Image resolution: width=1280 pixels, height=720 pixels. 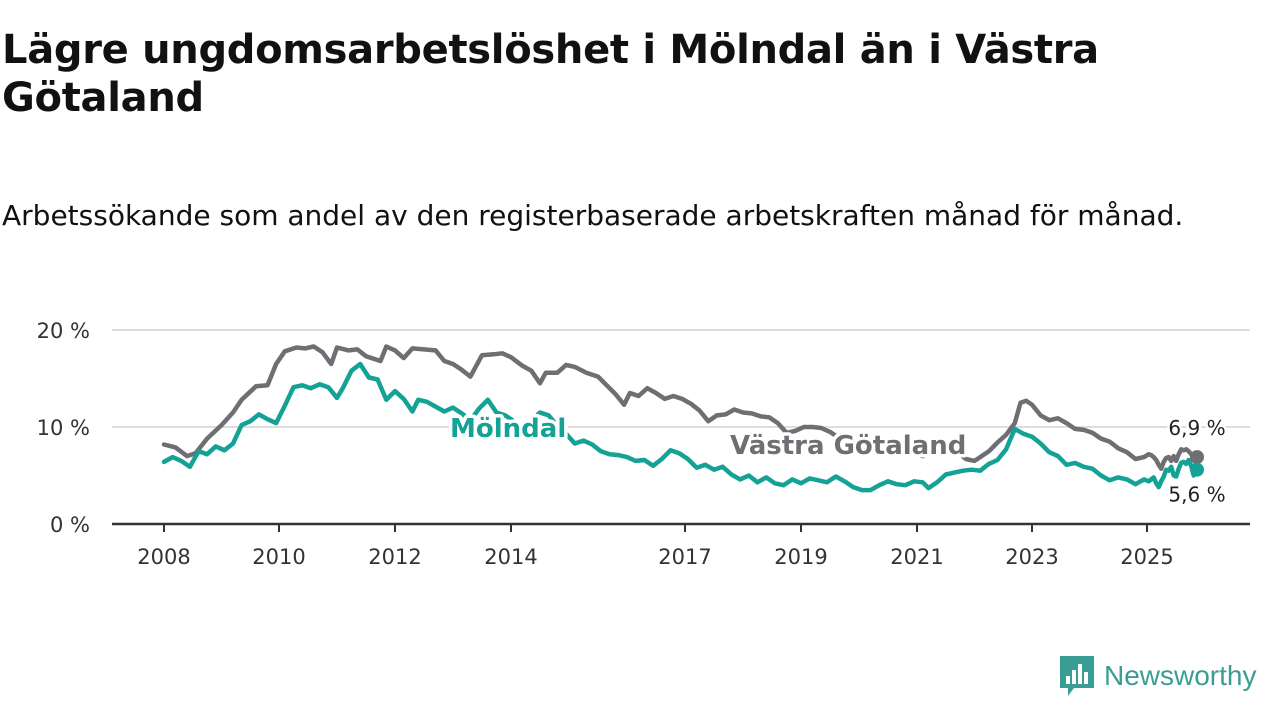 I want to click on brand-name: Newsworthy, so click(x=1180, y=675).